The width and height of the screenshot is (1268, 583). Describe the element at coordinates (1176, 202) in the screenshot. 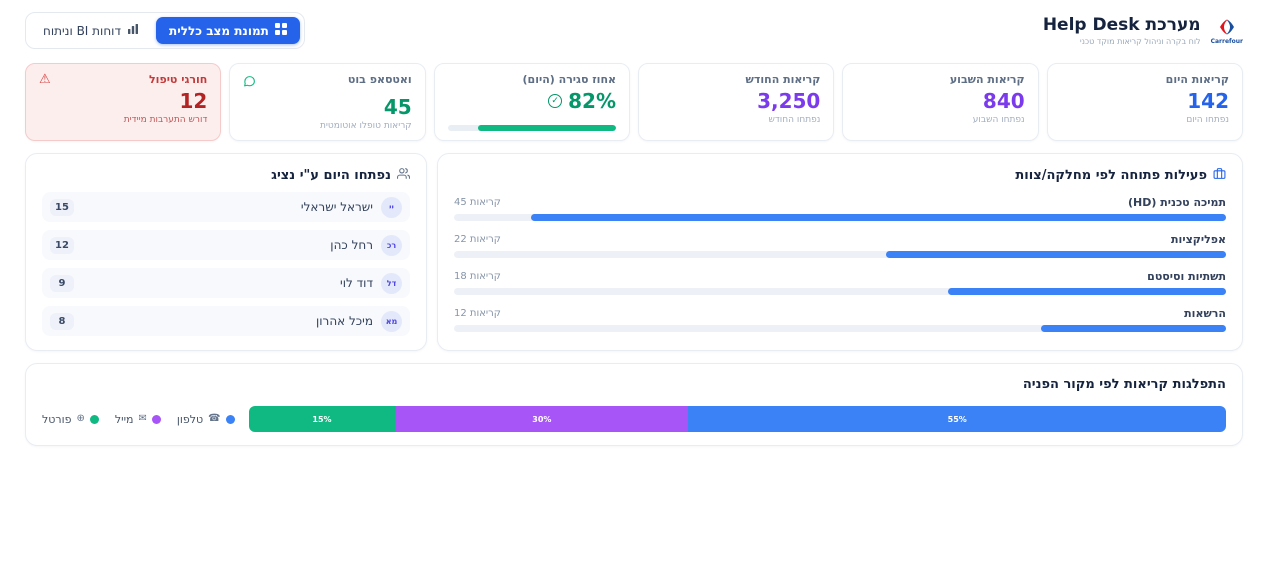

I see `dept-name: תמיכה טכנית (HD)` at that location.